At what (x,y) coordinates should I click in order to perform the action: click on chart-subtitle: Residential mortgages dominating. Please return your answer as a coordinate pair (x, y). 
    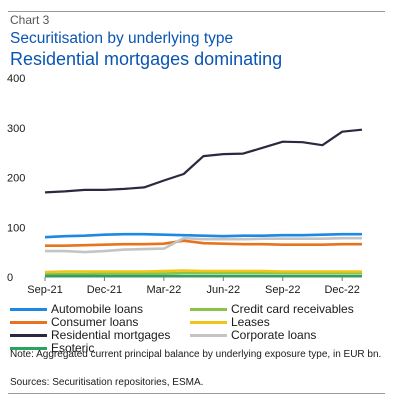
    Looking at the image, I should click on (146, 59).